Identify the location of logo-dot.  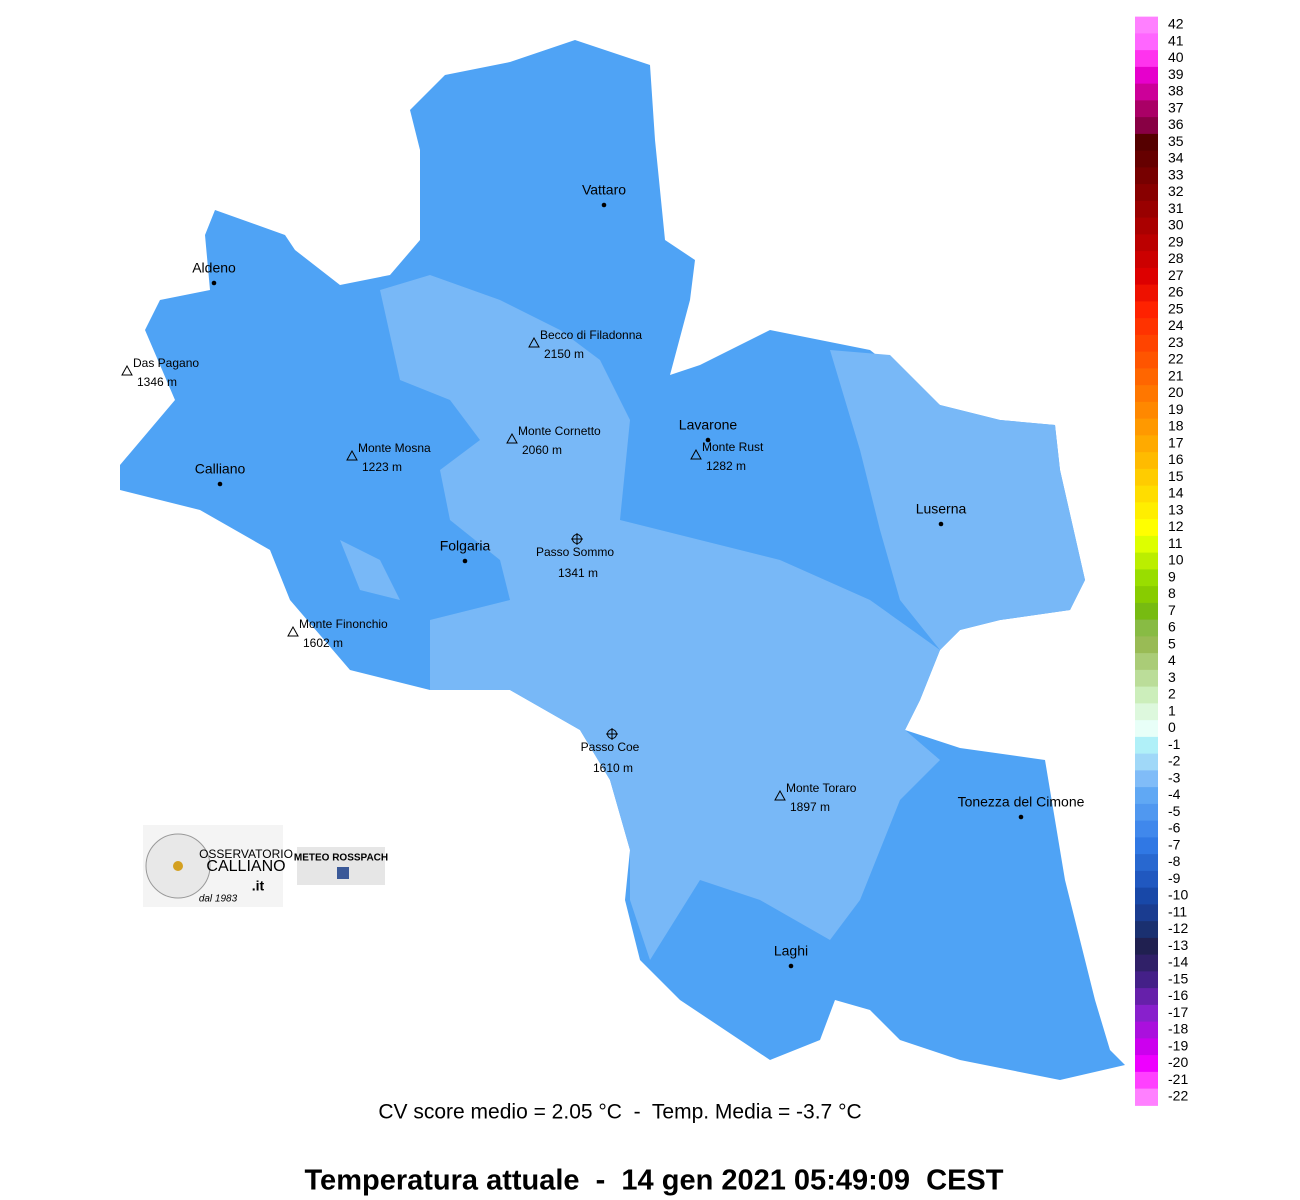
(178, 866).